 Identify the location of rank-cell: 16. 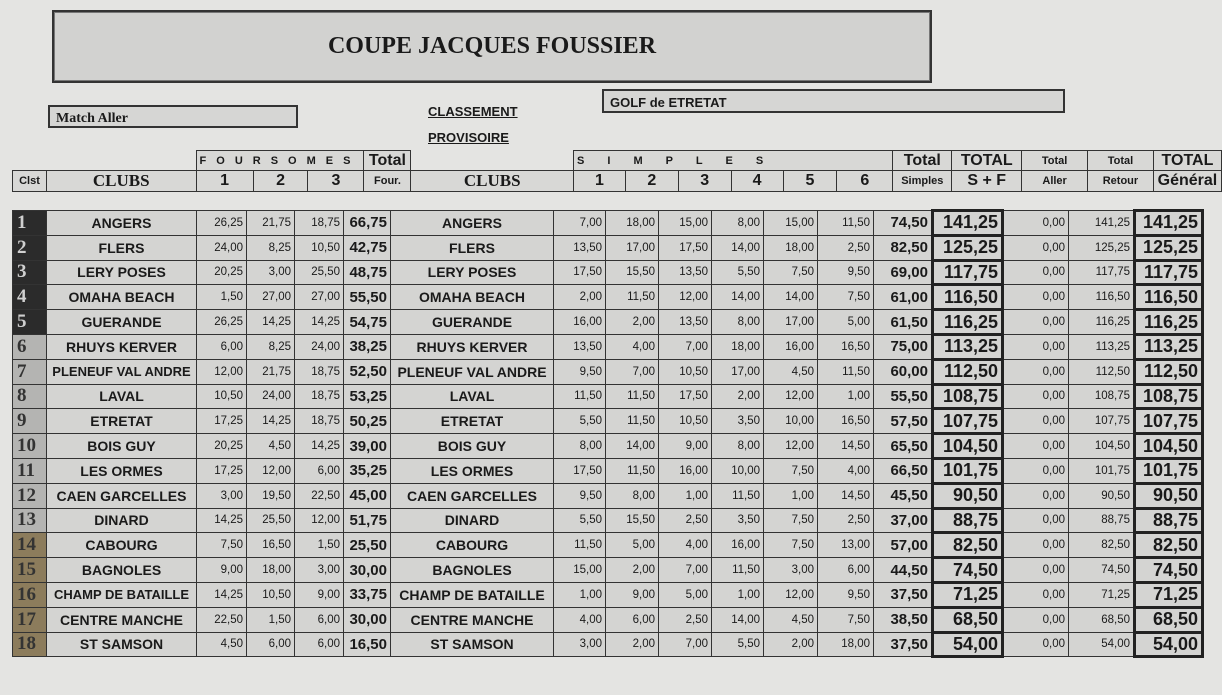
(29, 594).